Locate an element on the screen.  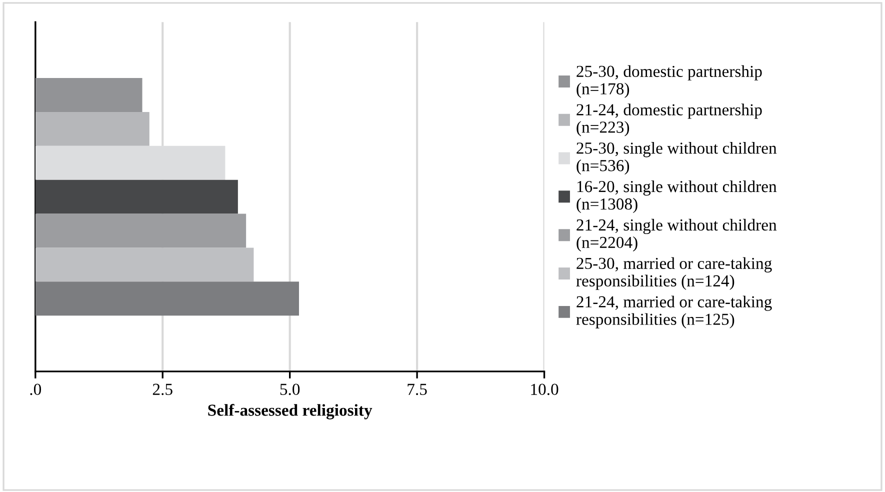
x-tick-label: 5.0 is located at coordinates (290, 390).